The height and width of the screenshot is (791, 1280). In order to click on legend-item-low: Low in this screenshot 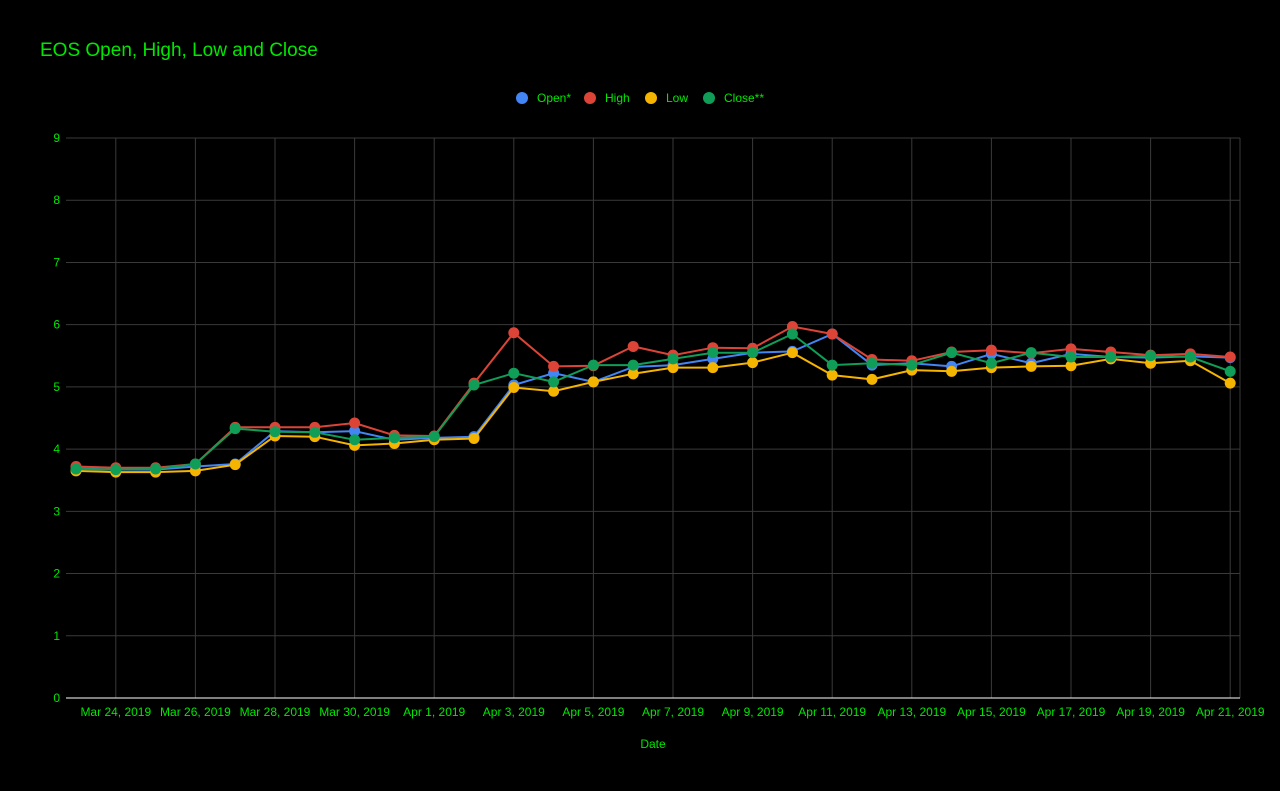, I will do `click(666, 98)`.